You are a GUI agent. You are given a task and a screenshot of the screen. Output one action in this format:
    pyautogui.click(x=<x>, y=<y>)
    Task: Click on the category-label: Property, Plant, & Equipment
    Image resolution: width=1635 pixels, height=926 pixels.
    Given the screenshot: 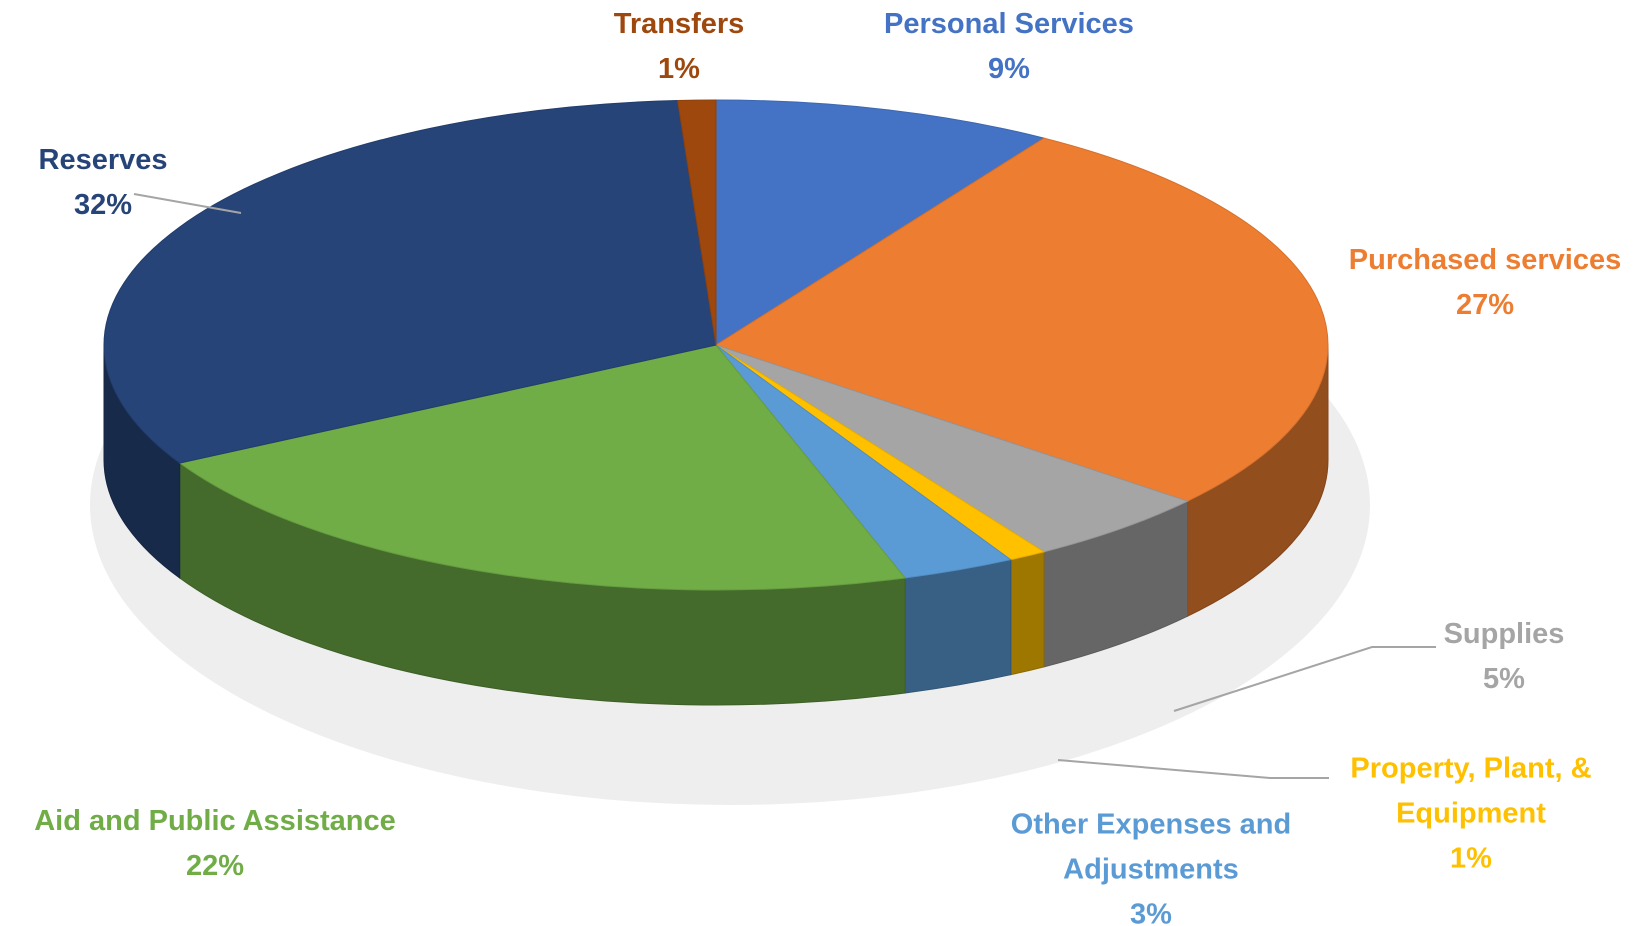 What is the action you would take?
    pyautogui.click(x=1471, y=791)
    